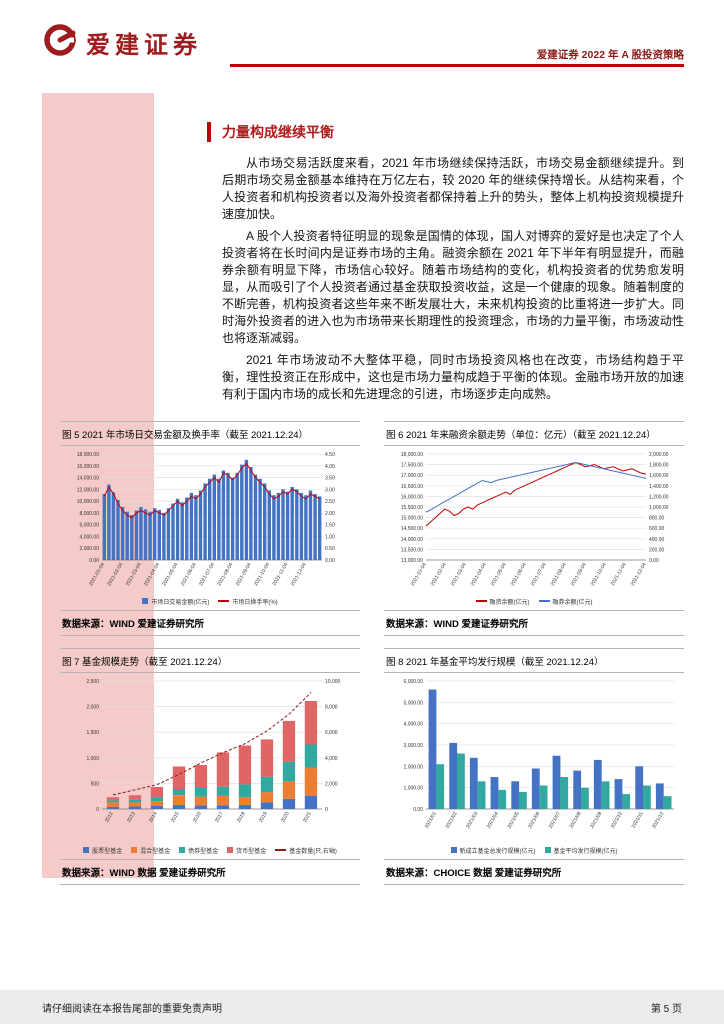  Describe the element at coordinates (534, 433) in the screenshot. I see `figure-title: 图 6 2021 年来融资余额走势（单位：亿元）（截至 2021.12.24）` at that location.